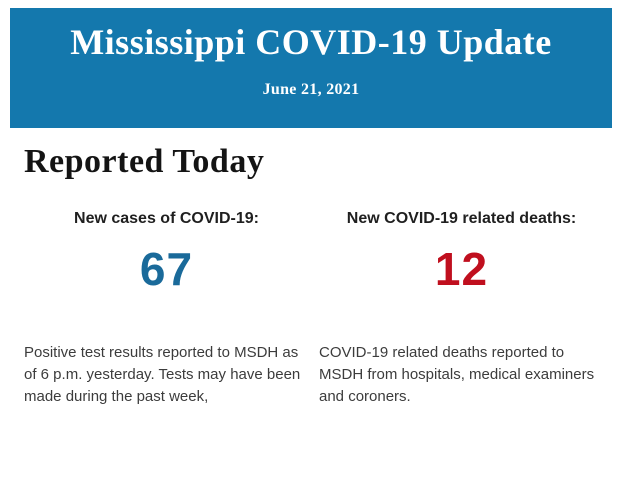  What do you see at coordinates (311, 89) in the screenshot?
I see `newsletter-date: June 21, 2021` at bounding box center [311, 89].